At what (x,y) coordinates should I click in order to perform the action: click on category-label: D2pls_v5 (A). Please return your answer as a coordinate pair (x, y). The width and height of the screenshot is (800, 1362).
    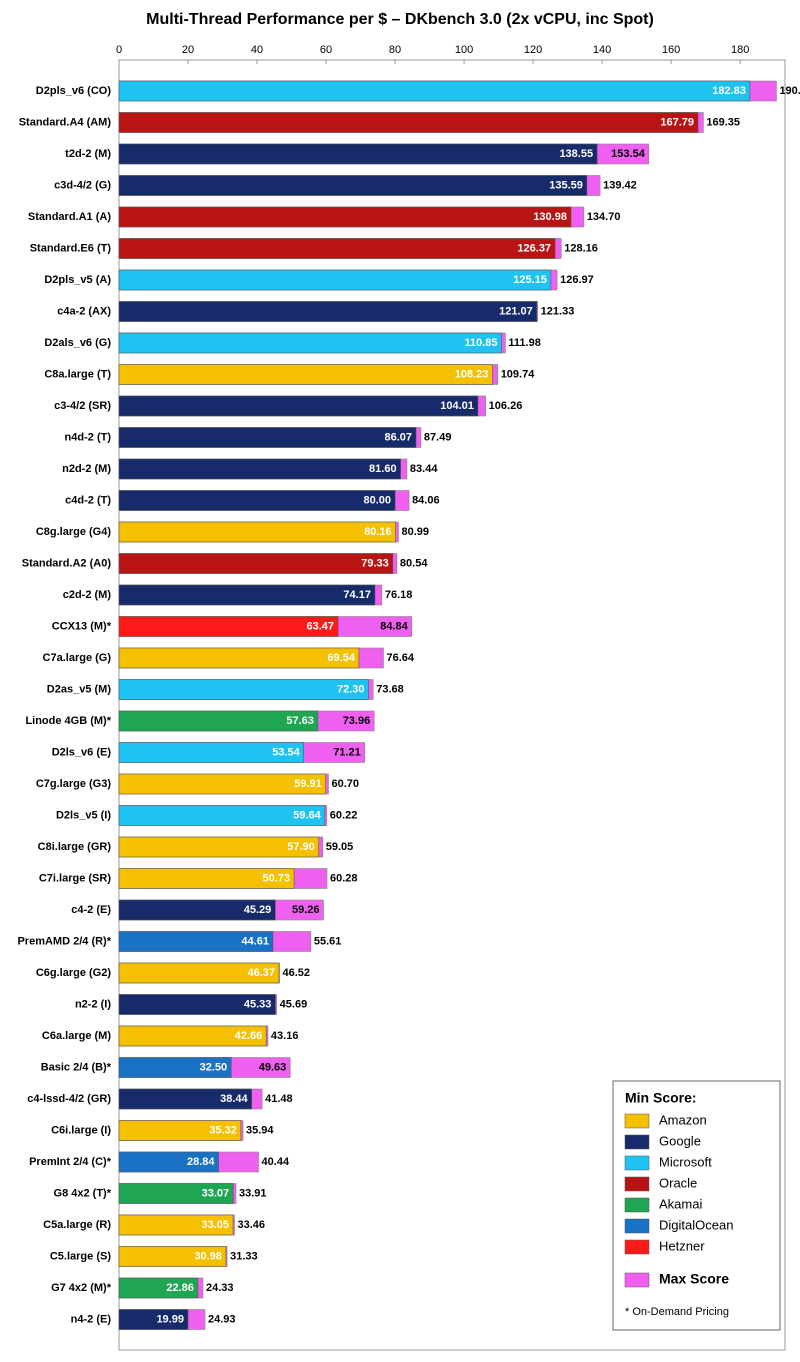
    Looking at the image, I should click on (77, 280).